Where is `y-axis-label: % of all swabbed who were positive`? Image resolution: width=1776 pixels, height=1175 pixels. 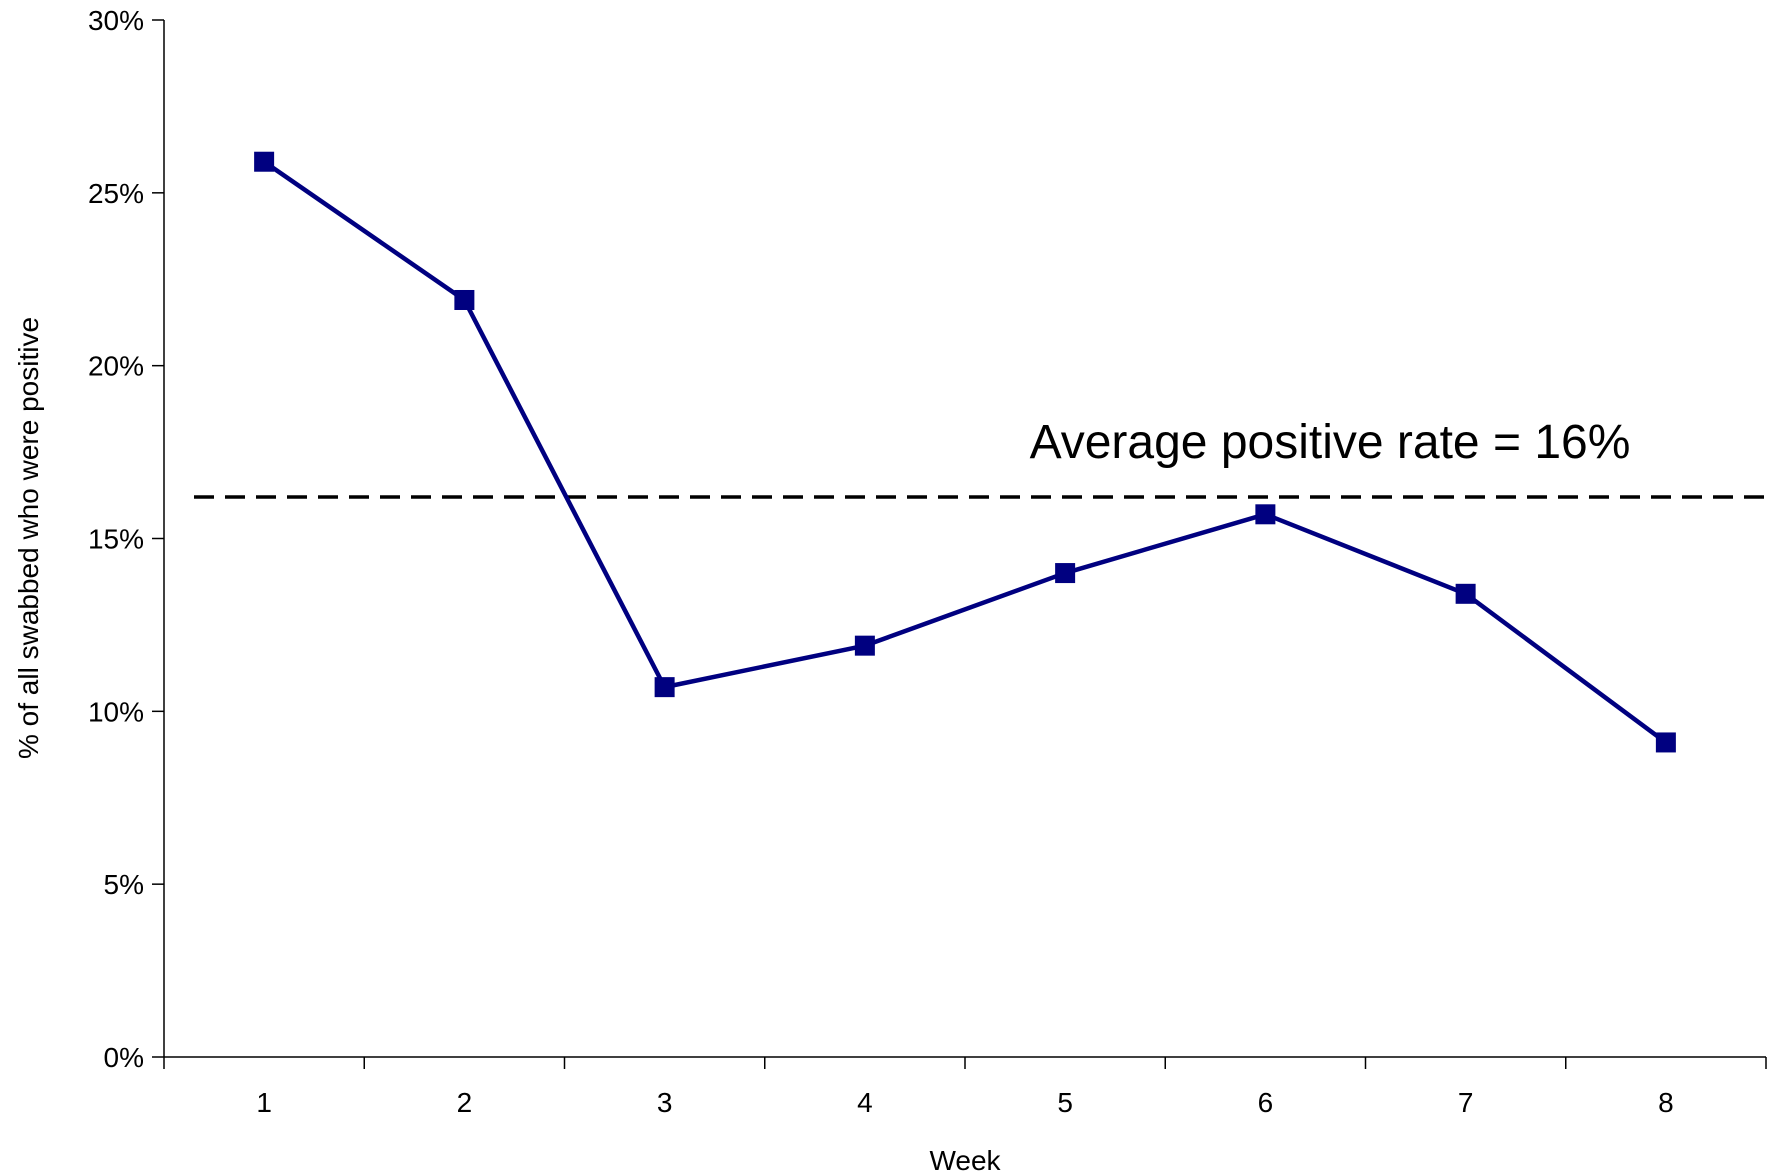 y-axis-label: % of all swabbed who were positive is located at coordinates (28, 538).